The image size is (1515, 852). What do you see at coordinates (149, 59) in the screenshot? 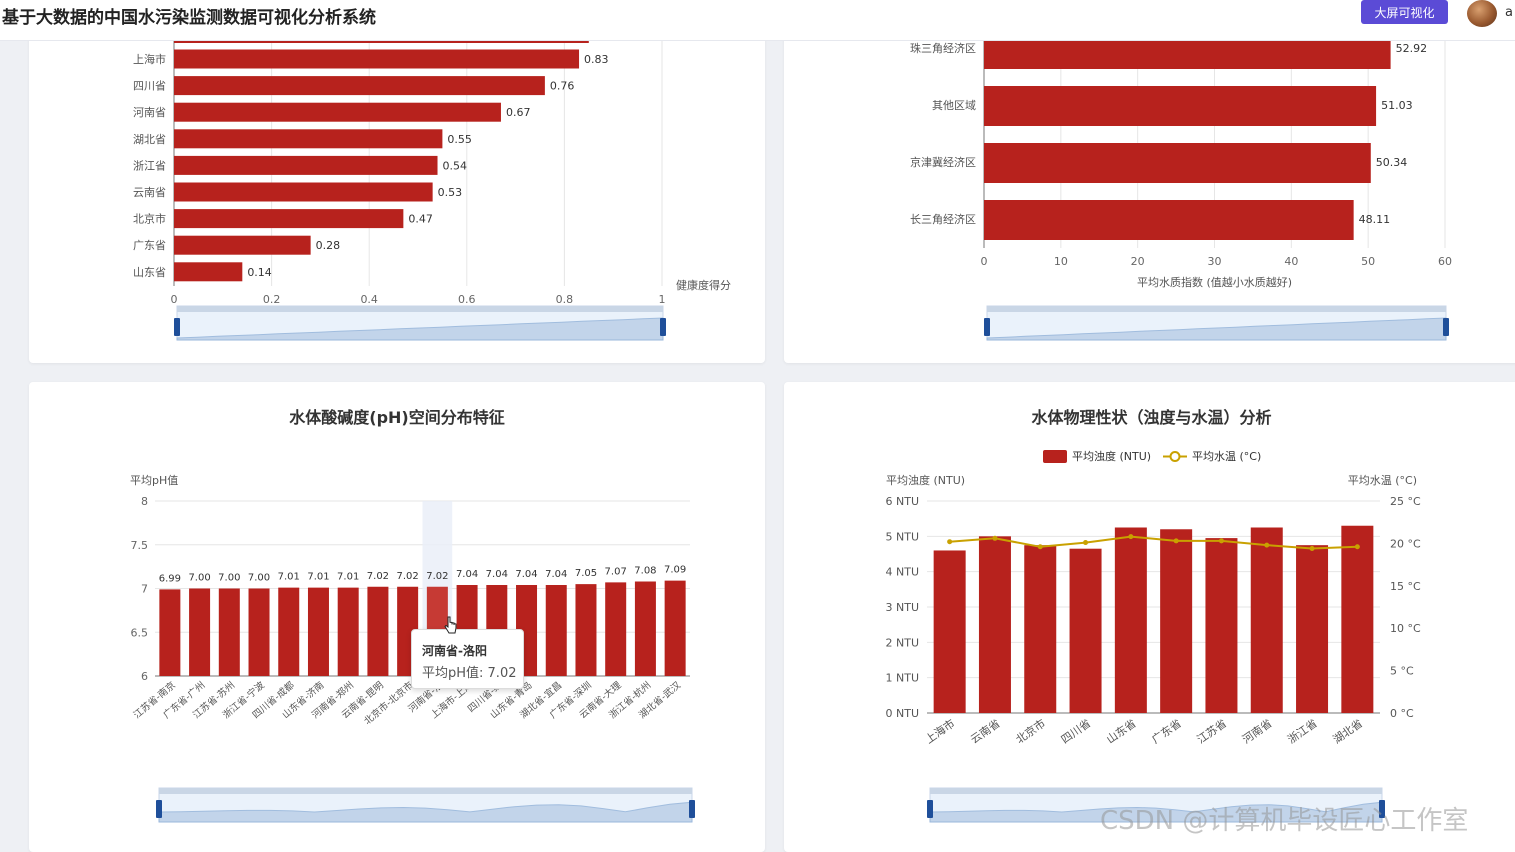
I see `health-category-label: 上海市` at bounding box center [149, 59].